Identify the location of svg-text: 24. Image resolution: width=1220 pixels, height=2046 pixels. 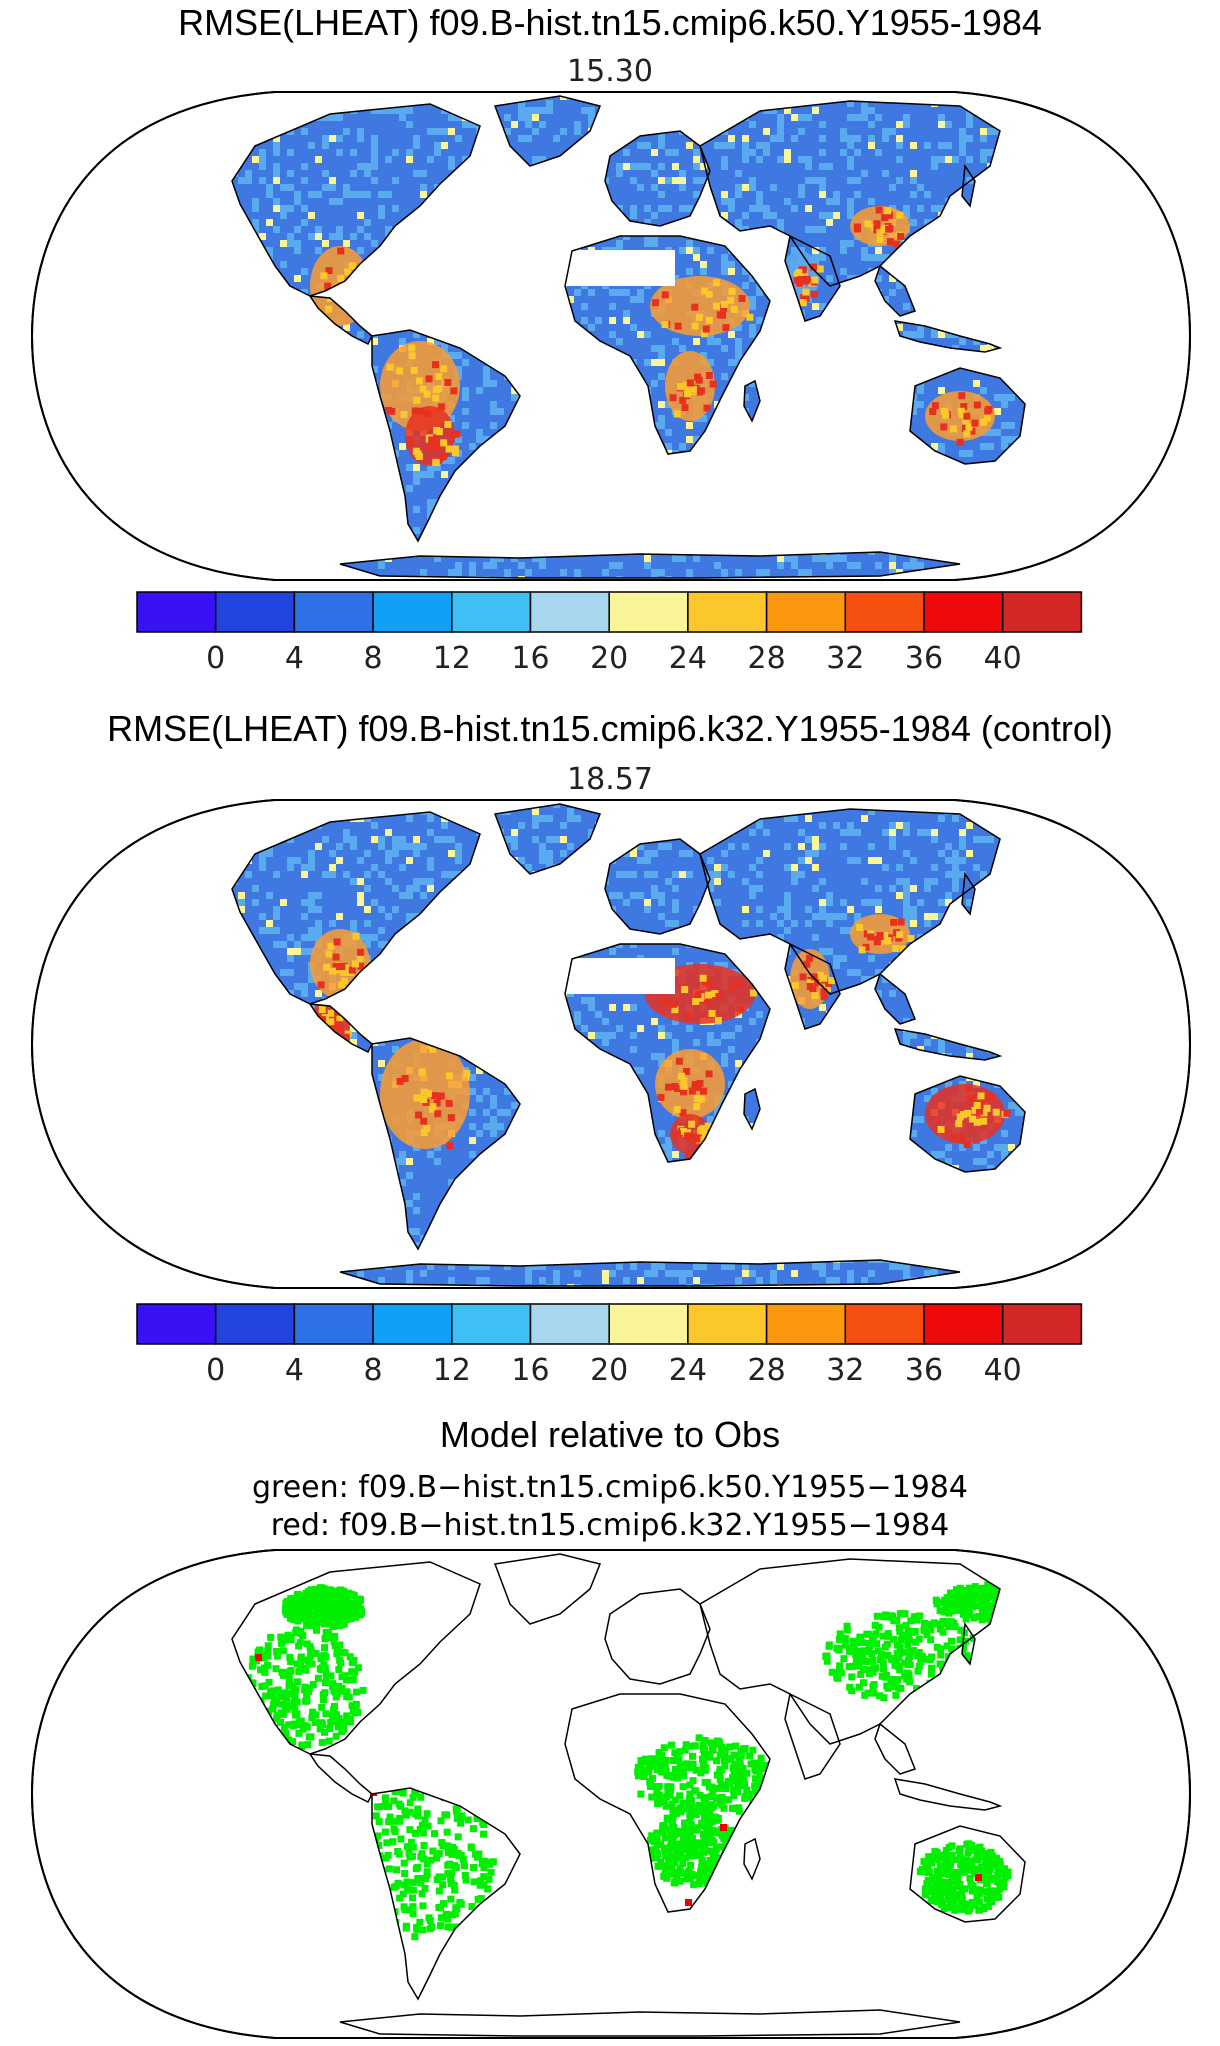
(688, 658).